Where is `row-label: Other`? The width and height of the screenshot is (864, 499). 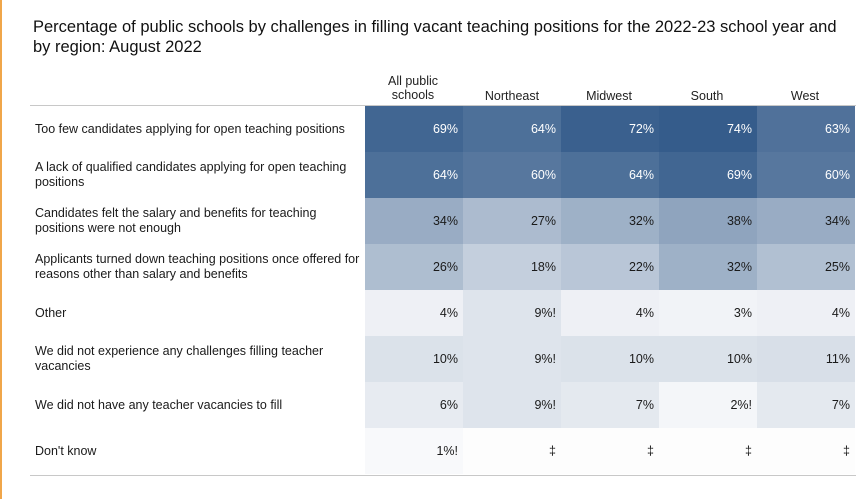 row-label: Other is located at coordinates (51, 312).